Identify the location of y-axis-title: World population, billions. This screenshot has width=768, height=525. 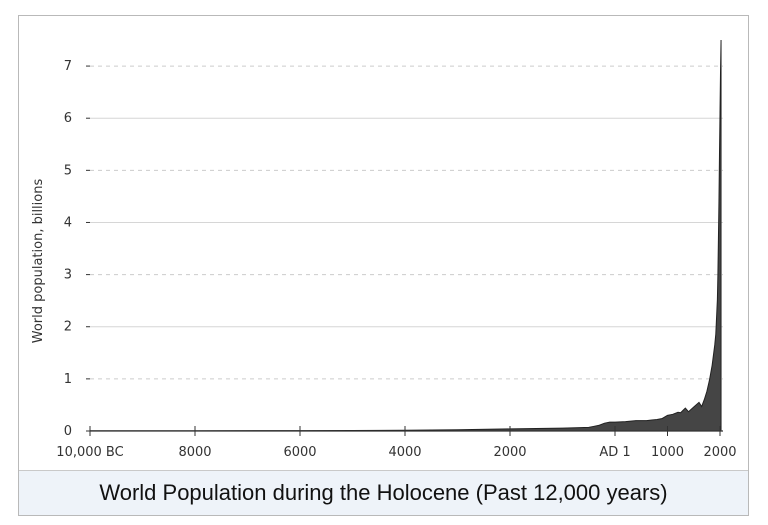
(38, 261).